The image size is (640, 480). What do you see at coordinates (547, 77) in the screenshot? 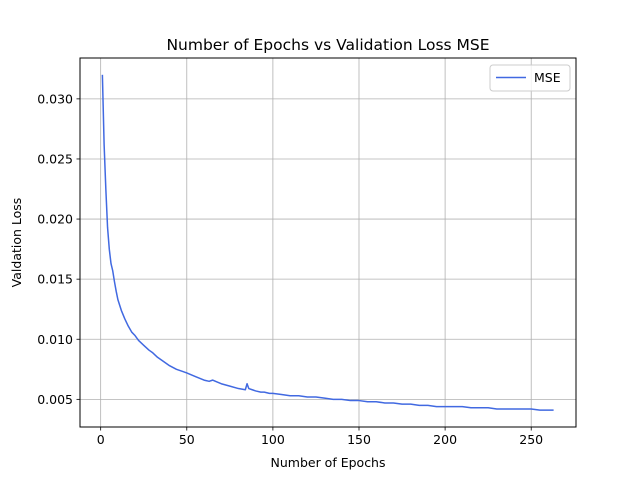
I see `legend-label-mse: MSE` at bounding box center [547, 77].